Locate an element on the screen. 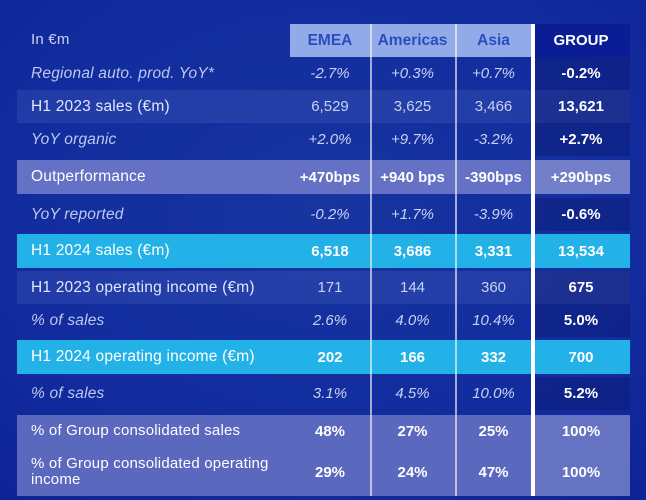 Image resolution: width=646 pixels, height=500 pixels. cell-emea: 171 is located at coordinates (330, 287).